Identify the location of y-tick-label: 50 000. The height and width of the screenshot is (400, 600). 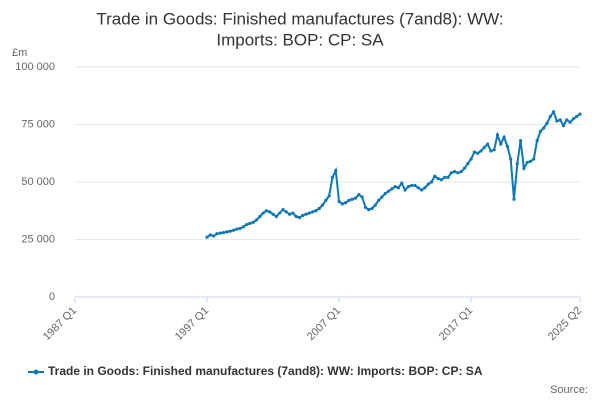
(38, 182).